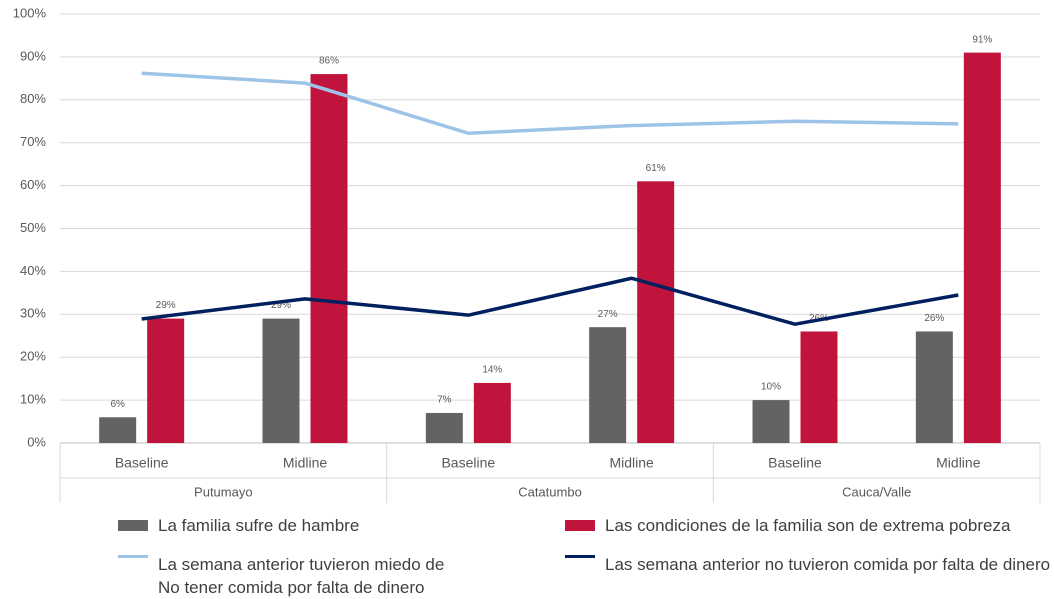 The width and height of the screenshot is (1054, 599). I want to click on y-tick-label: 50%, so click(33, 227).